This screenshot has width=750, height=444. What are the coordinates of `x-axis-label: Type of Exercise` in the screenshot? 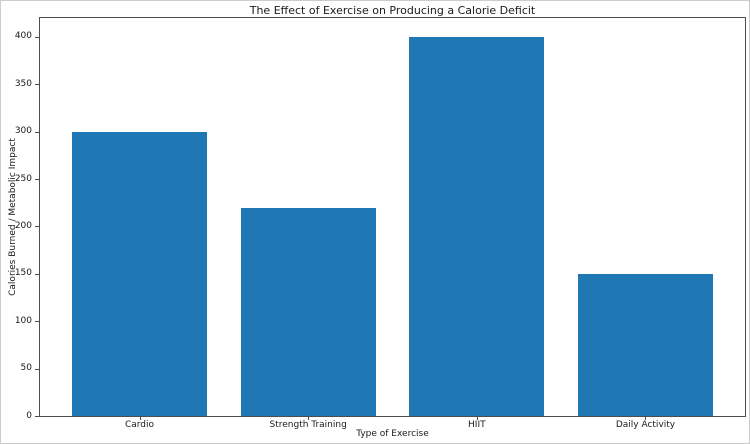 It's located at (392, 434).